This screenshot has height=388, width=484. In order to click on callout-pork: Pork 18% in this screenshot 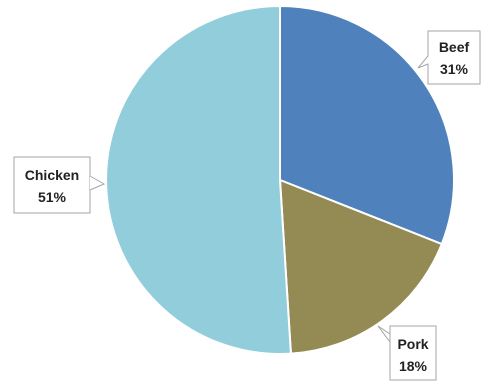, I will do `click(407, 353)`.